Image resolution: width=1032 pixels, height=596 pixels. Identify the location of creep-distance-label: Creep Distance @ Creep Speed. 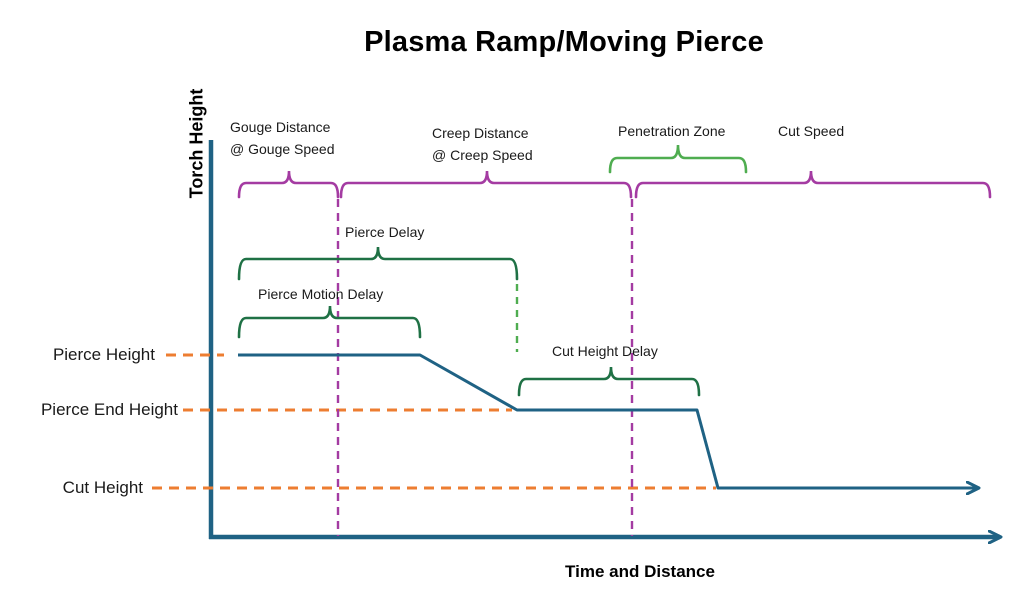
(482, 144).